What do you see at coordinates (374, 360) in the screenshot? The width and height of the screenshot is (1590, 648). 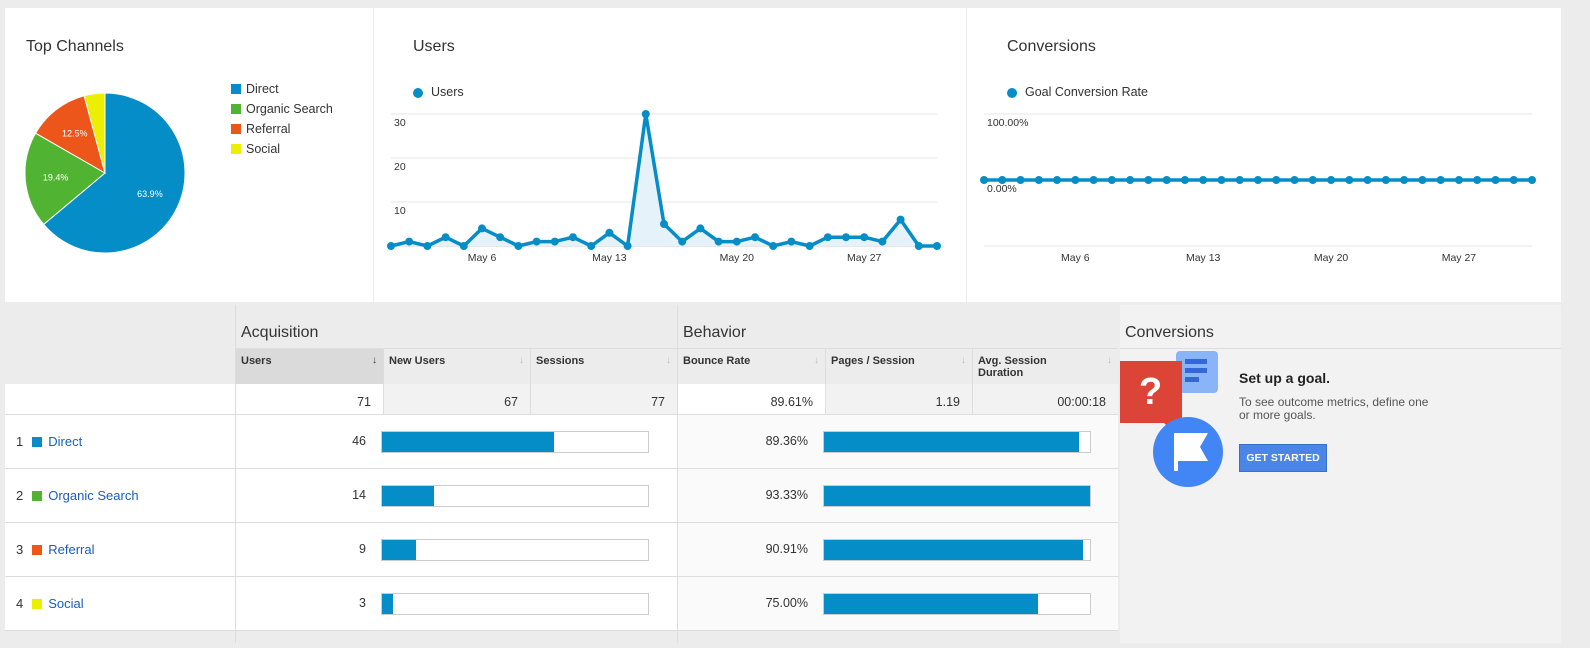 I see `sort-desc-icon: ↓` at bounding box center [374, 360].